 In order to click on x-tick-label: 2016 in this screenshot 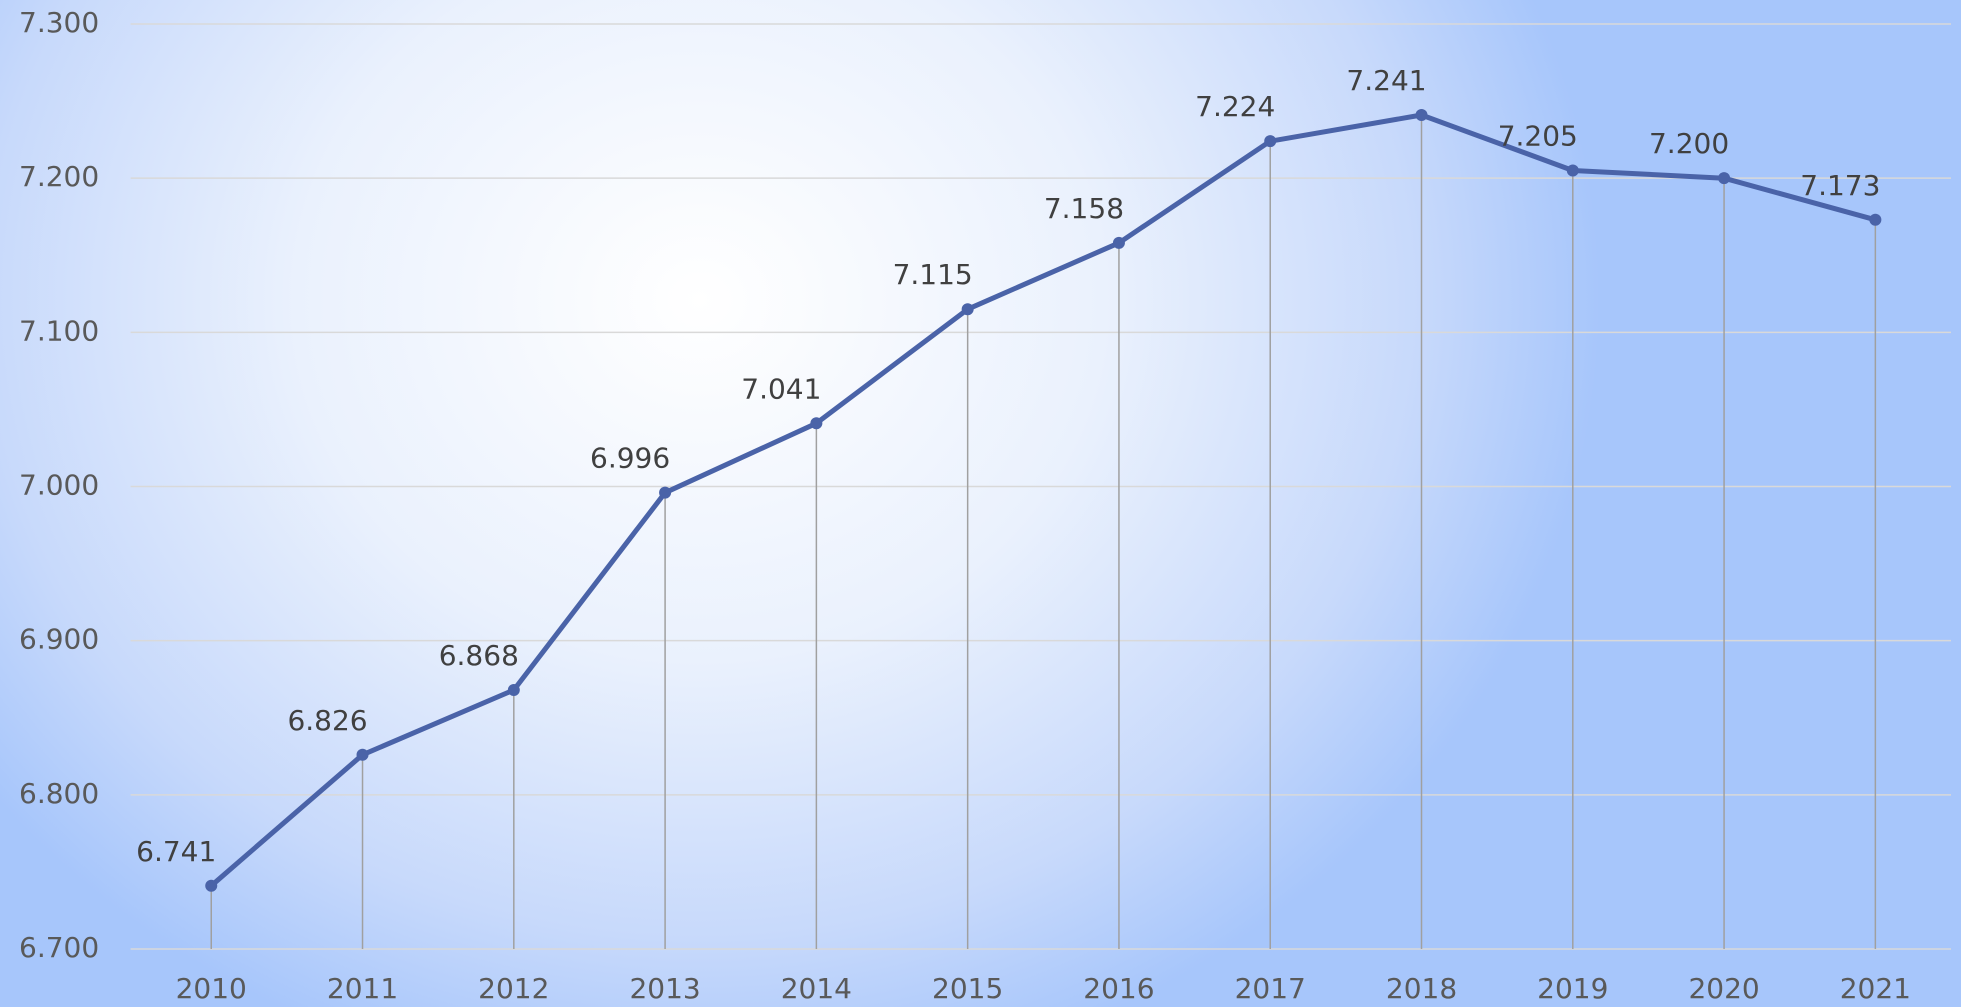, I will do `click(1118, 988)`.